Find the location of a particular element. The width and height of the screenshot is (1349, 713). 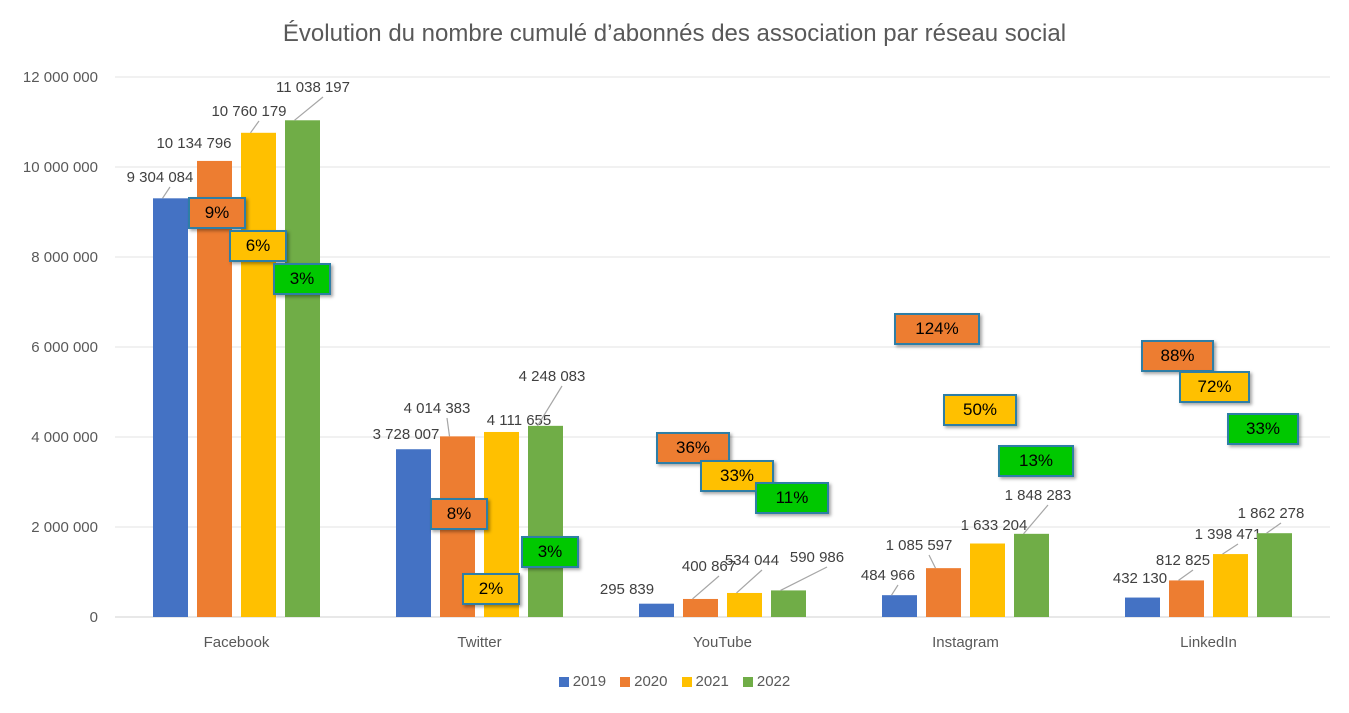

growth-label: 88% is located at coordinates (1177, 356).